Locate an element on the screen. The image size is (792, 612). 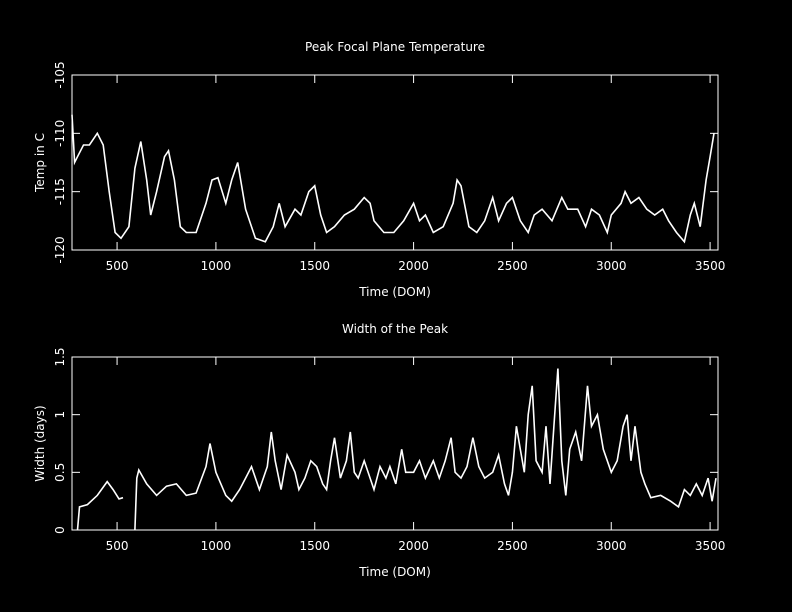
y-tick-label: -120 is located at coordinates (60, 249).